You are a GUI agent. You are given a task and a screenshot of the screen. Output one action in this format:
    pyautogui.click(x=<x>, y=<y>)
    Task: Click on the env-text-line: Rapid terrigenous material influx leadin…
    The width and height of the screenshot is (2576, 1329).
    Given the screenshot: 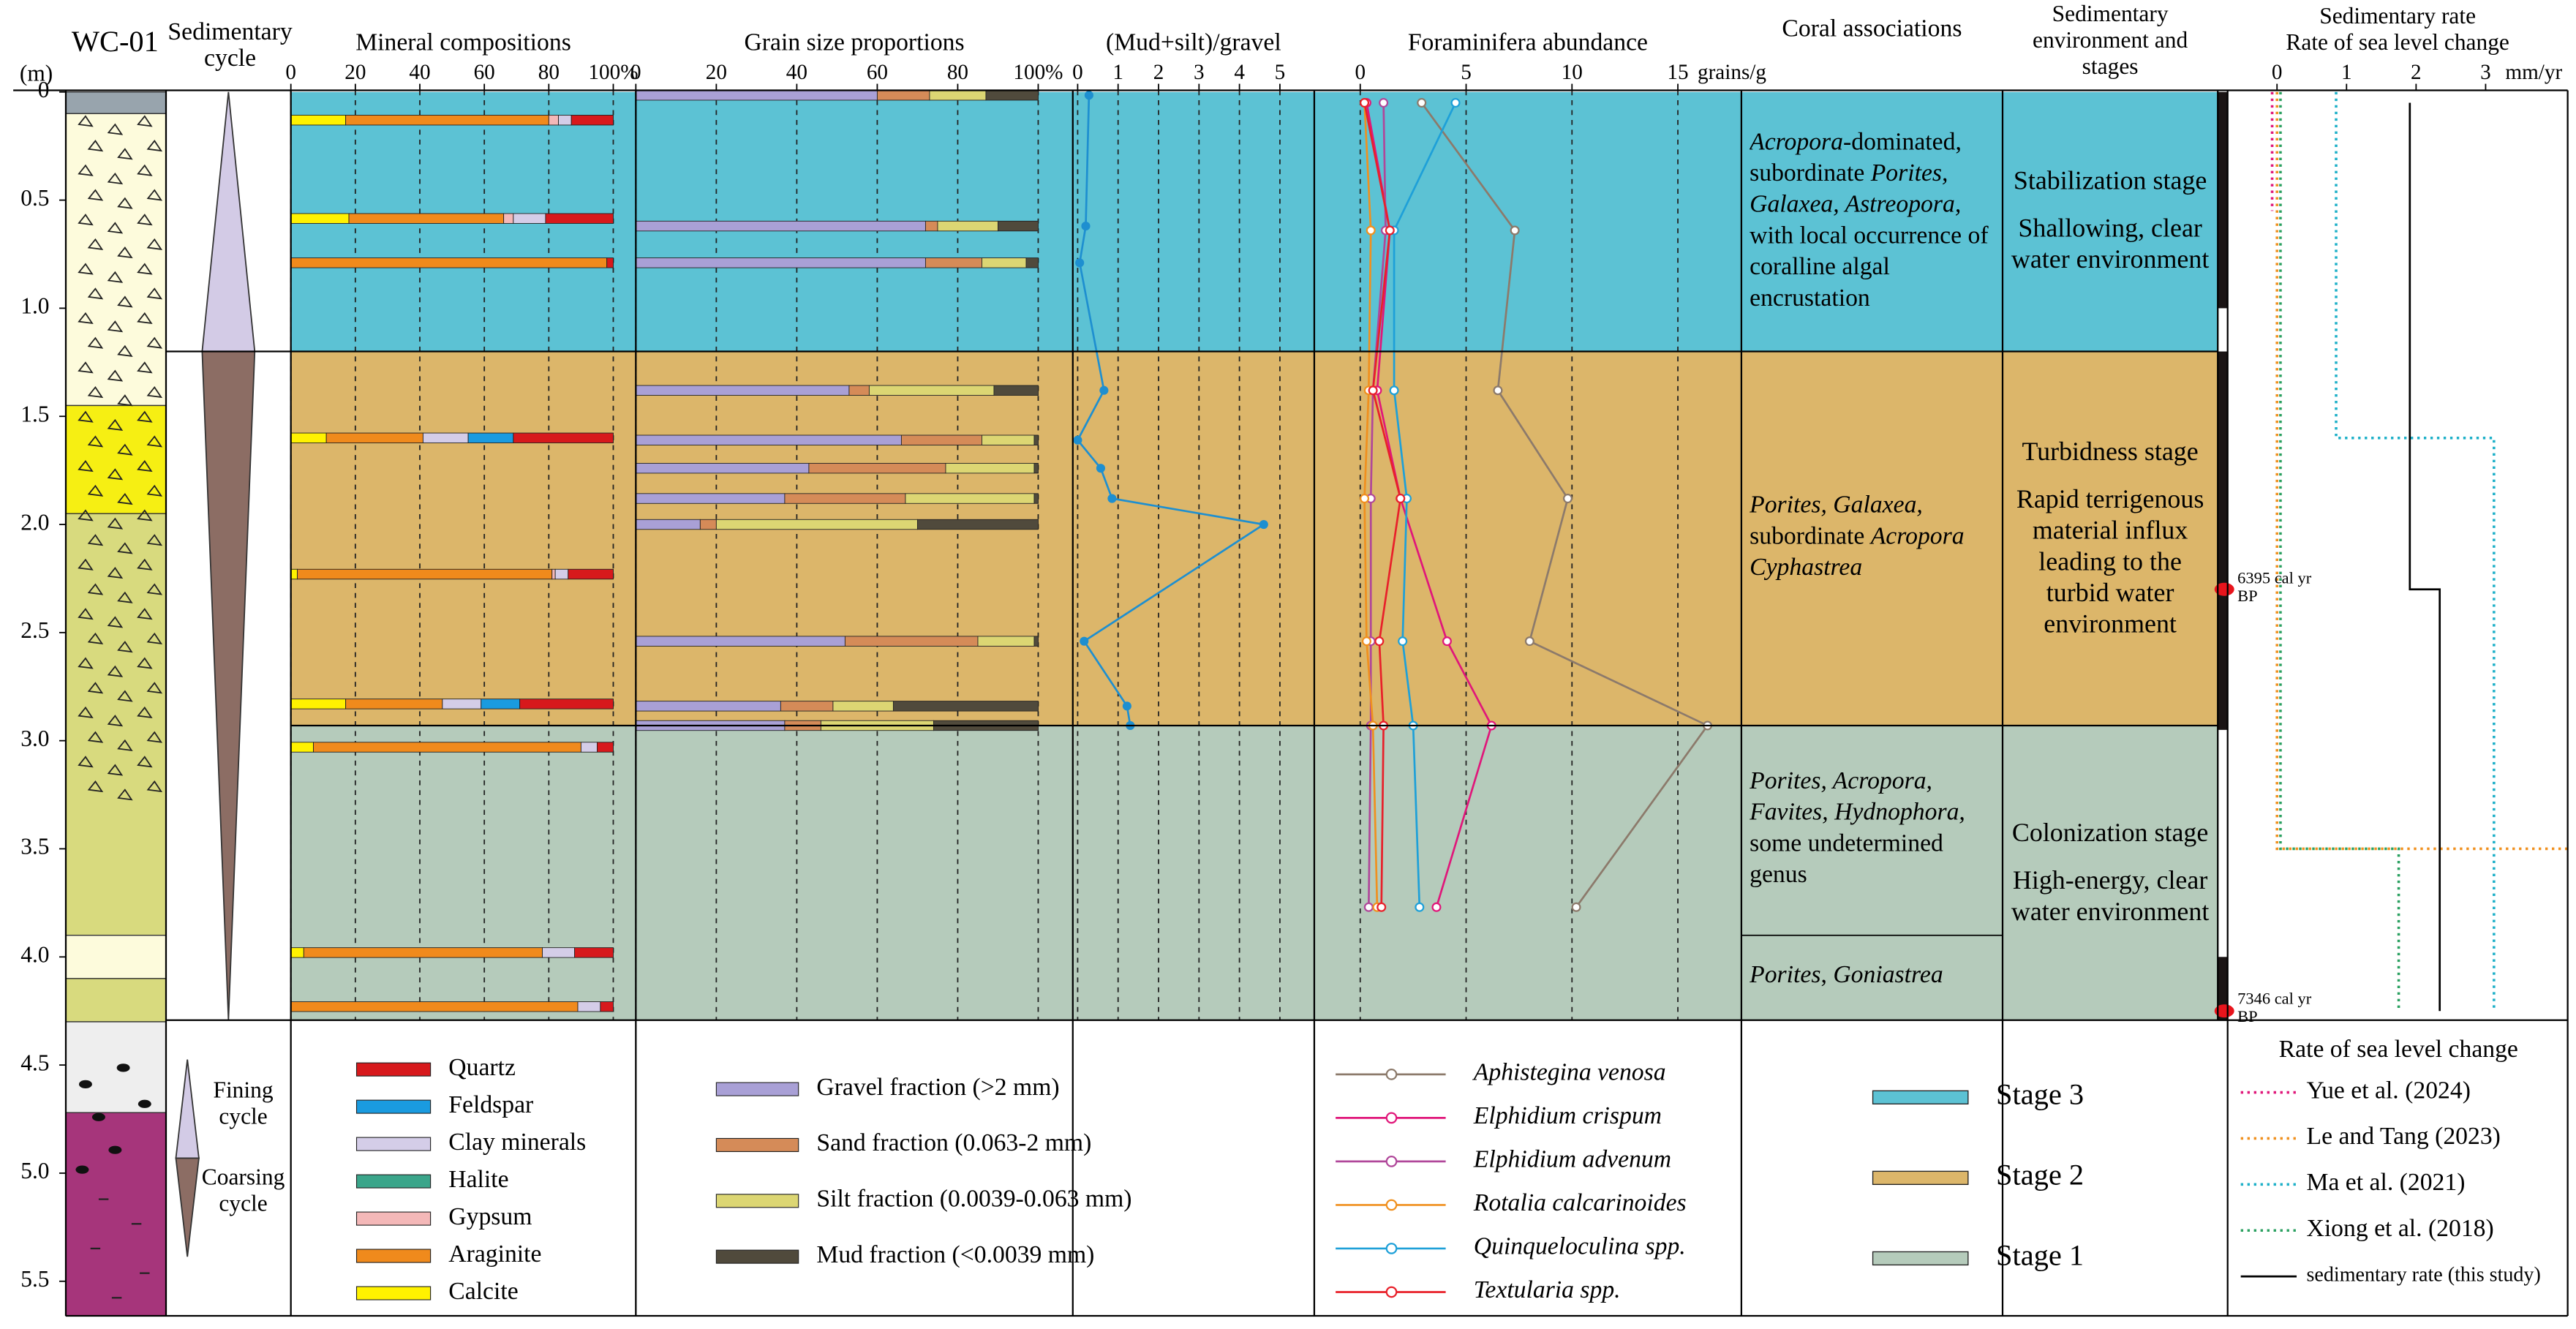 What is the action you would take?
    pyautogui.click(x=2110, y=563)
    